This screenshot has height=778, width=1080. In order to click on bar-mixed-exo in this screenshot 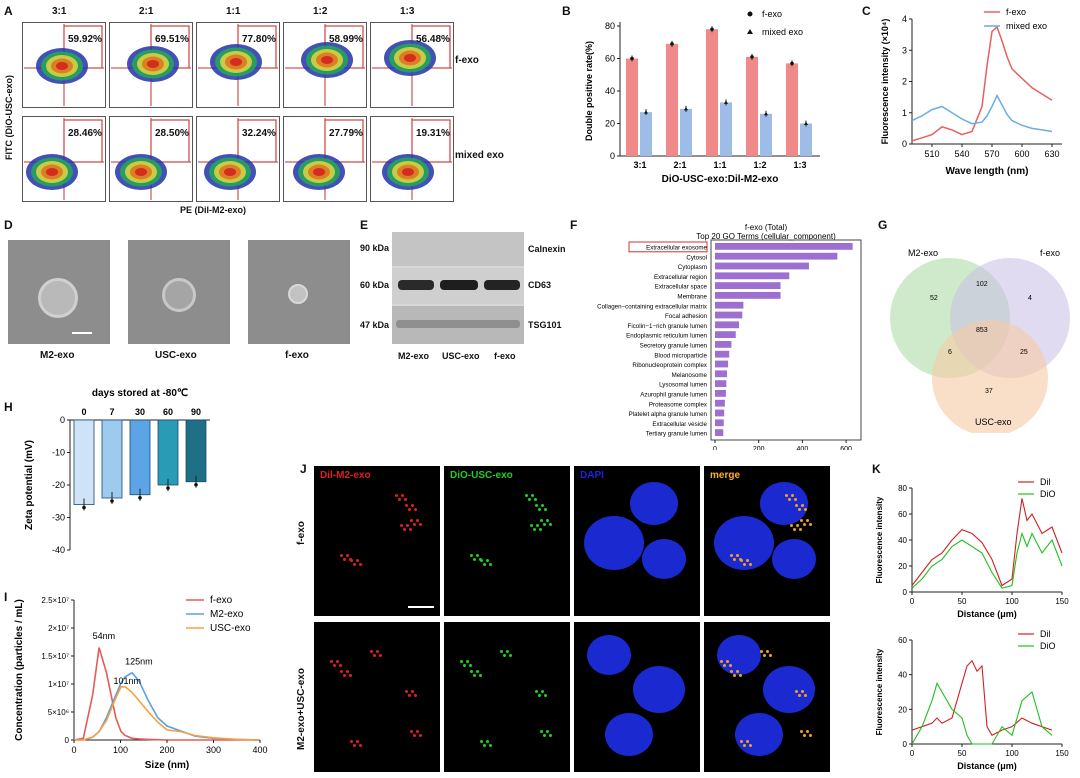, I will do `click(646, 134)`.